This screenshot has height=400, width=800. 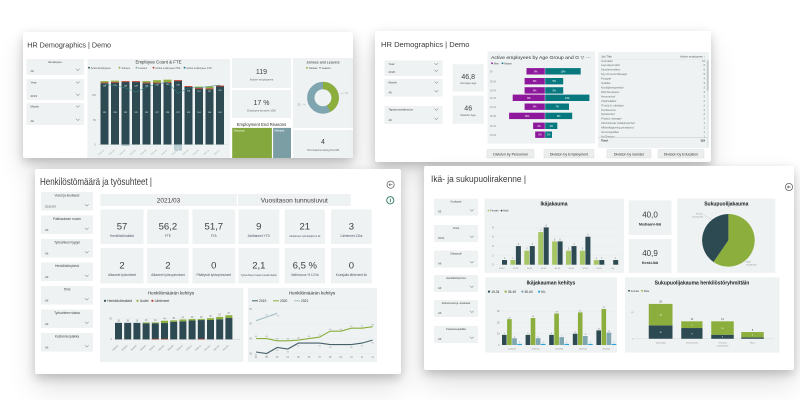 I want to click on svg-text: 2020/03, so click(x=116, y=348).